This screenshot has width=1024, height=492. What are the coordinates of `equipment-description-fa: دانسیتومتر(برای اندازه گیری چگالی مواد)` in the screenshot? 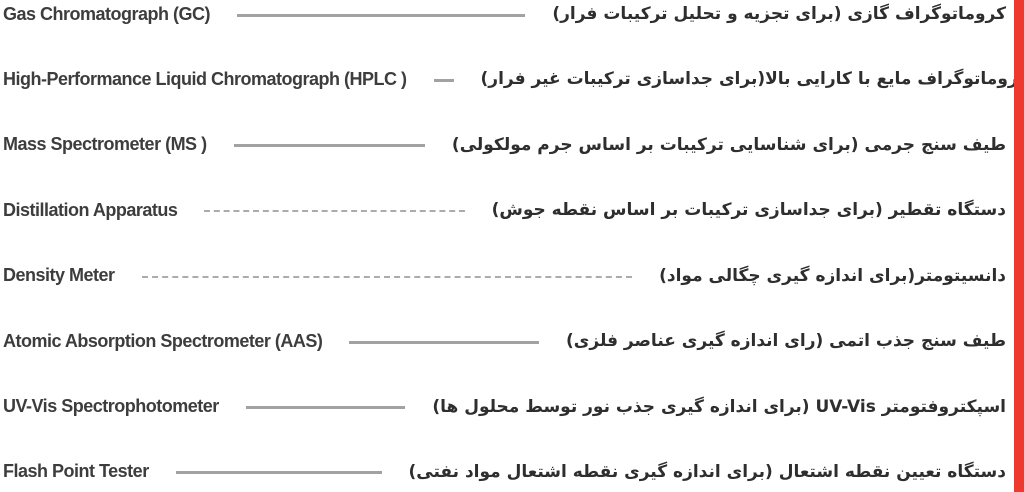 It's located at (832, 275).